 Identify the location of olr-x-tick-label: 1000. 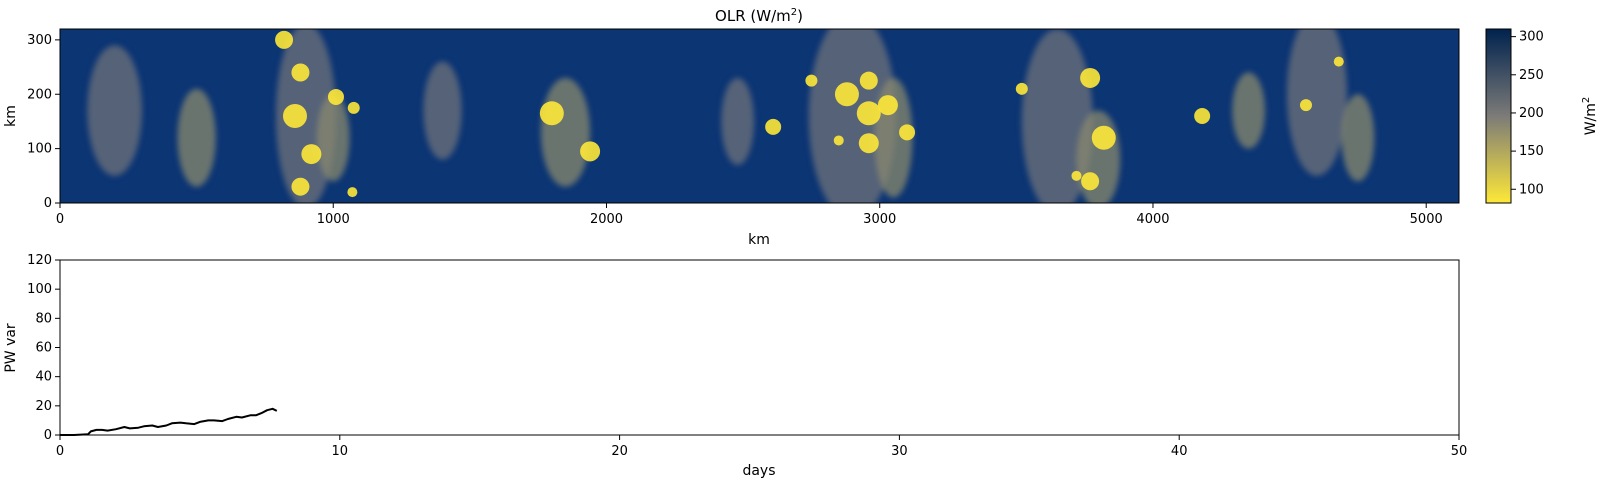
(333, 219).